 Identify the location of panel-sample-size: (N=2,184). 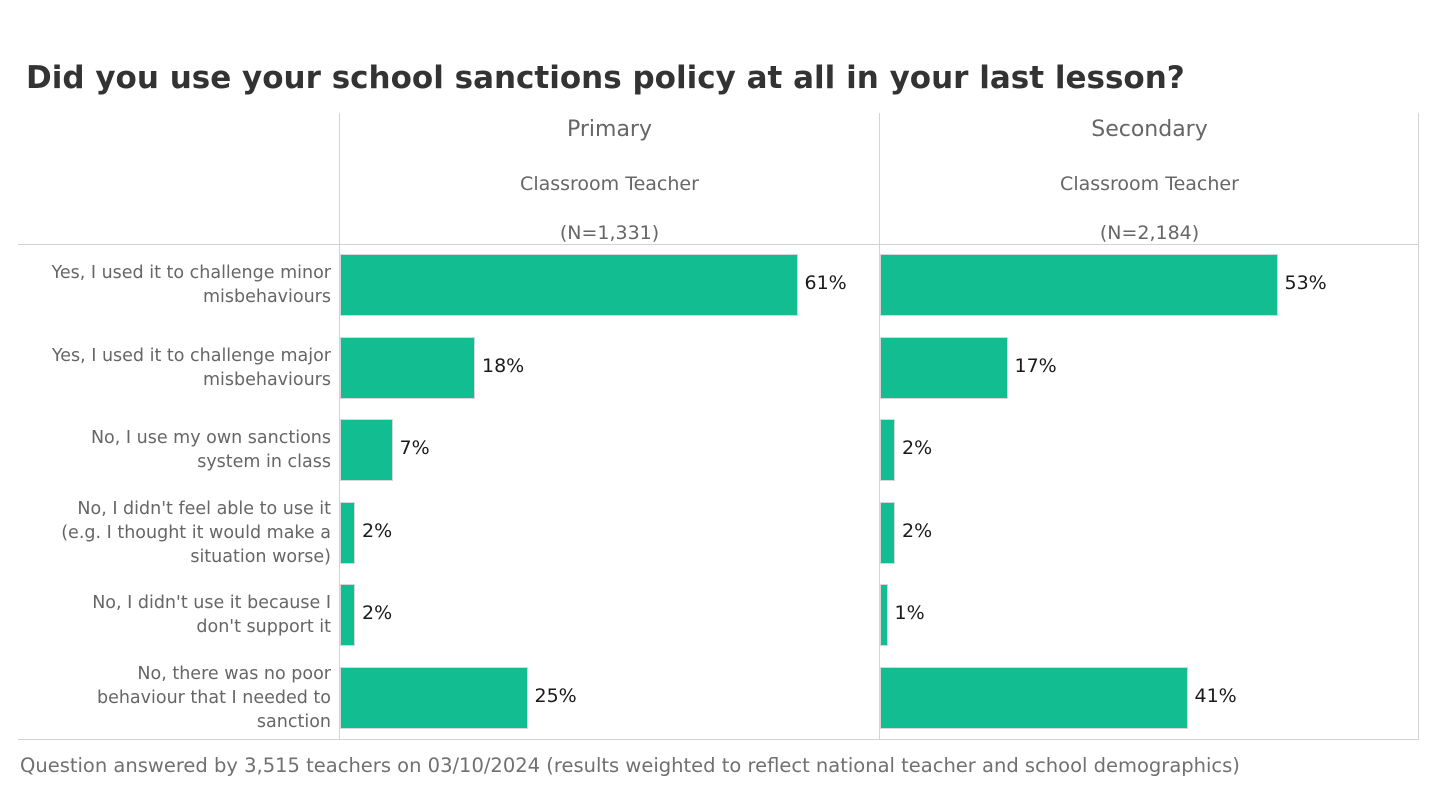
(1149, 233).